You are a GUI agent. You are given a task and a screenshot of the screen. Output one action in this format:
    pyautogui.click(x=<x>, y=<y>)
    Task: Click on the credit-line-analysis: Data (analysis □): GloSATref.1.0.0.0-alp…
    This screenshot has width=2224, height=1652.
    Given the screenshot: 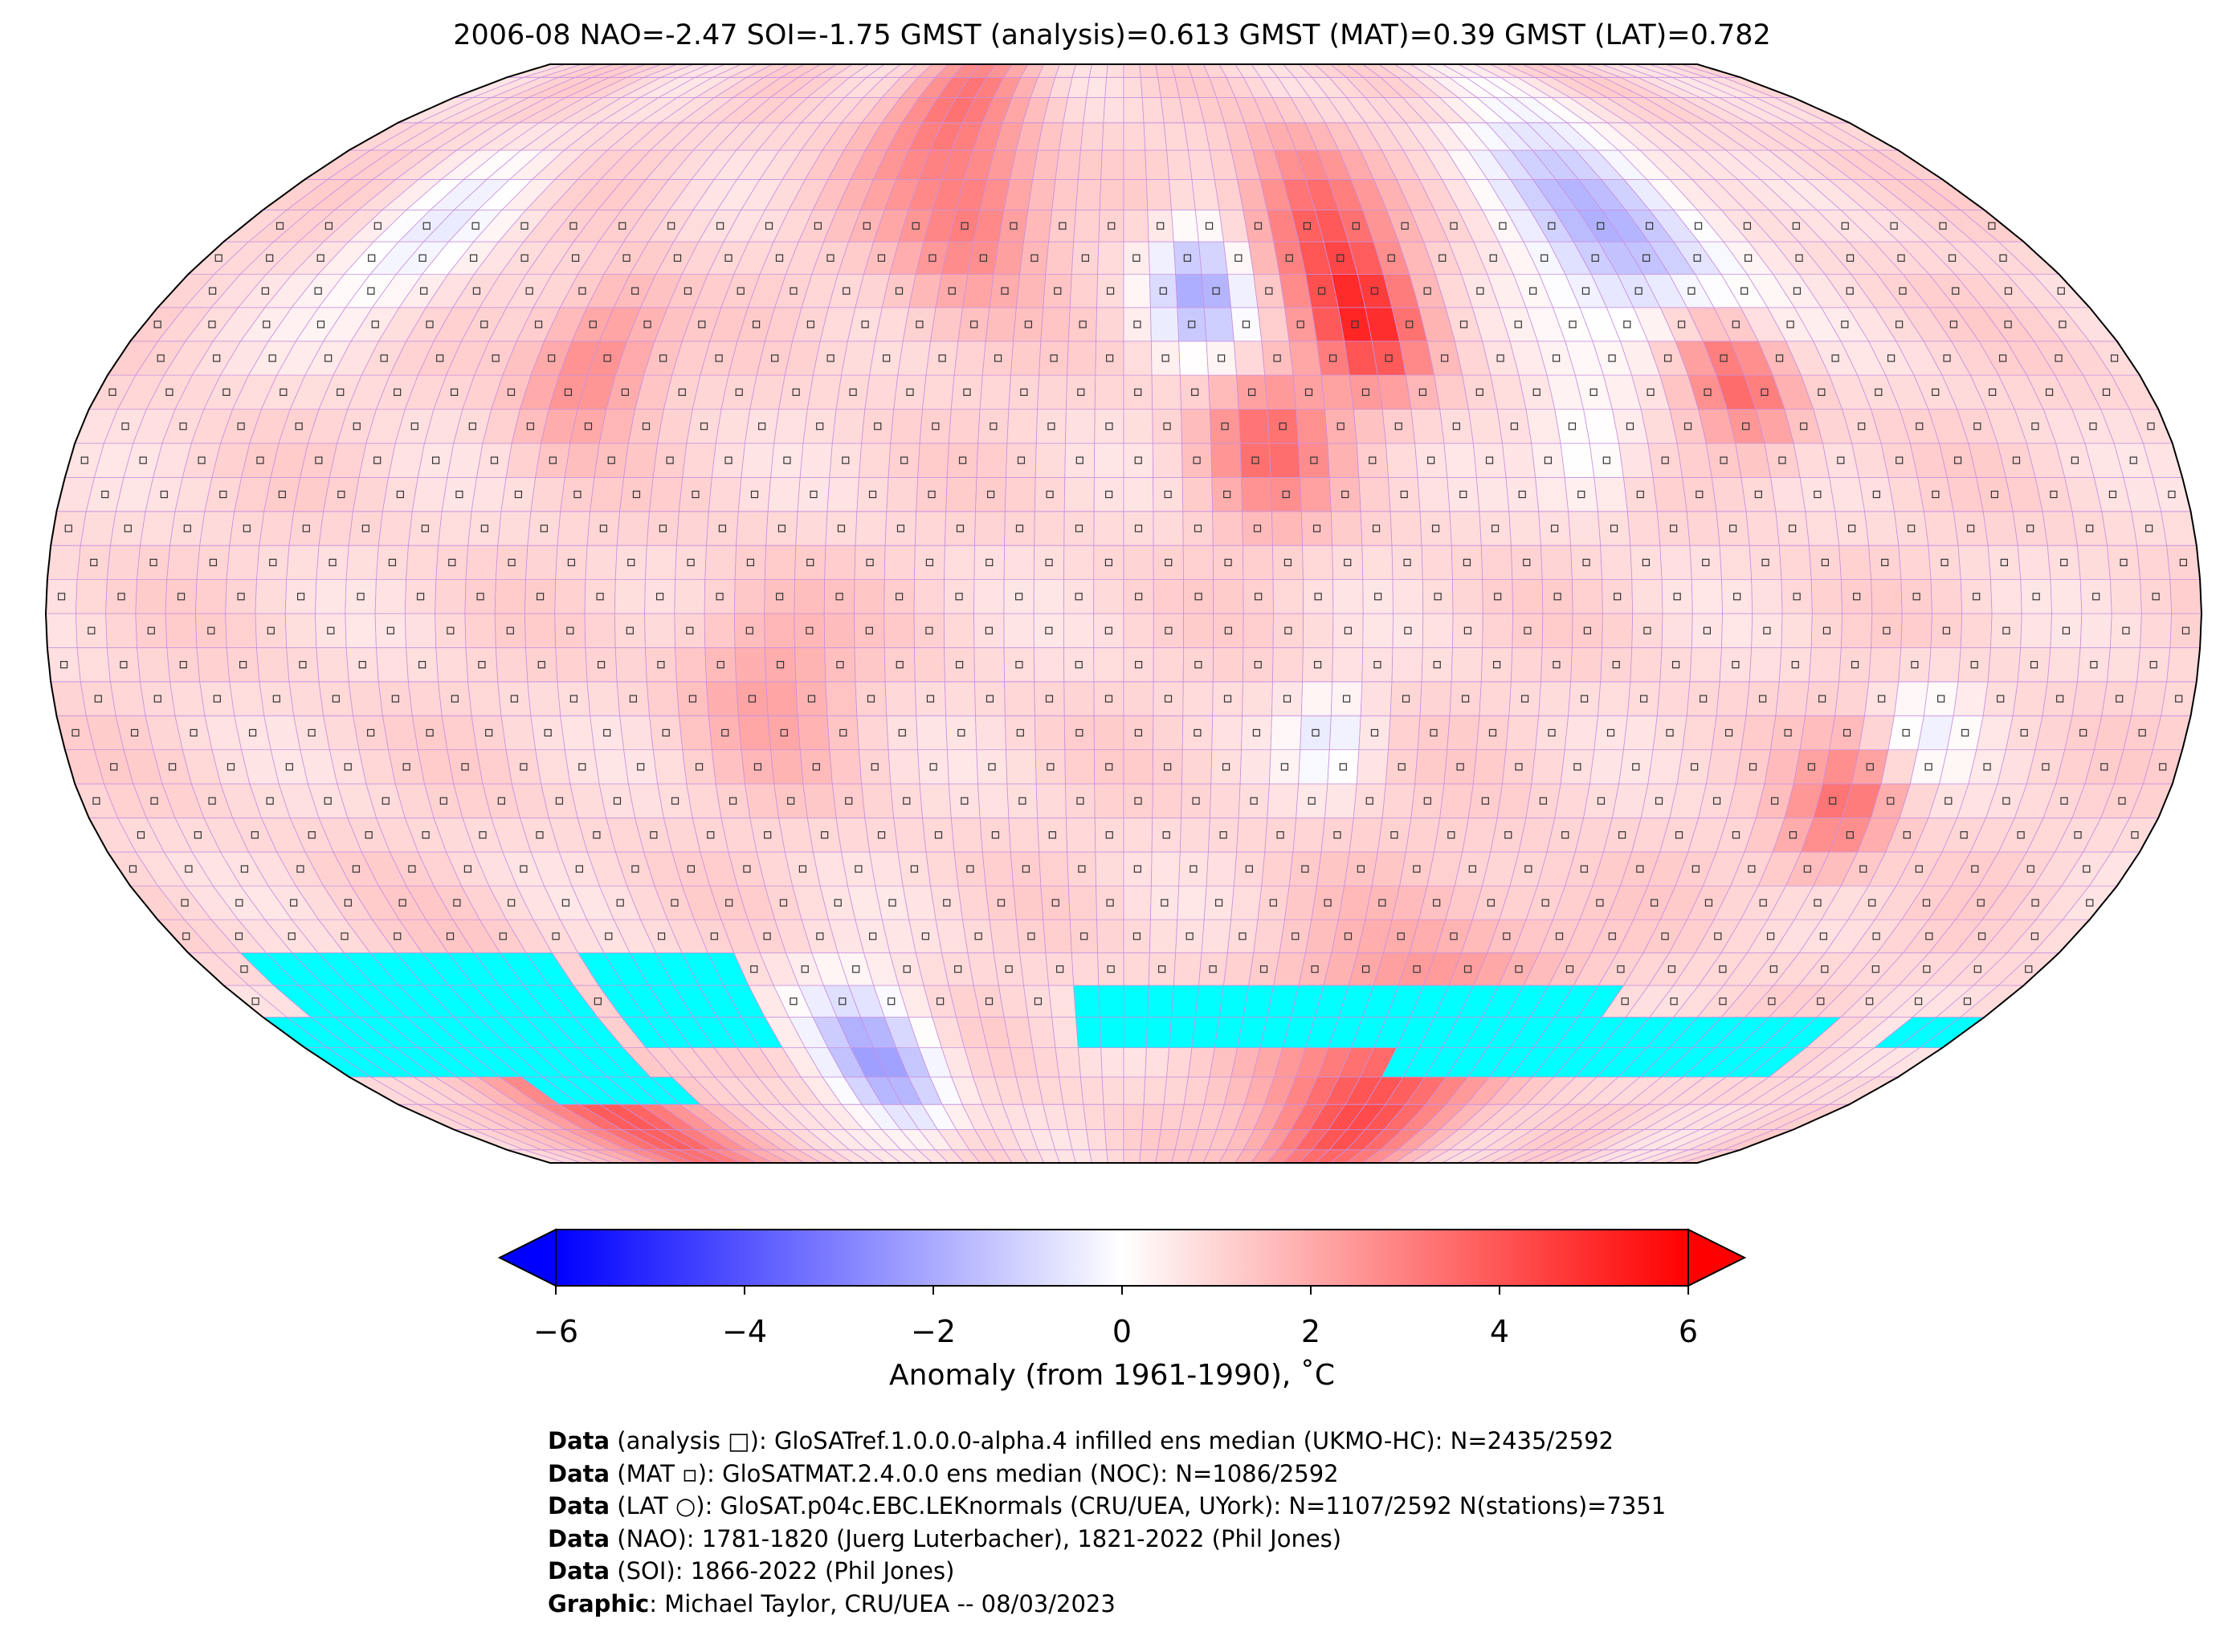 What is the action you would take?
    pyautogui.click(x=1107, y=1441)
    